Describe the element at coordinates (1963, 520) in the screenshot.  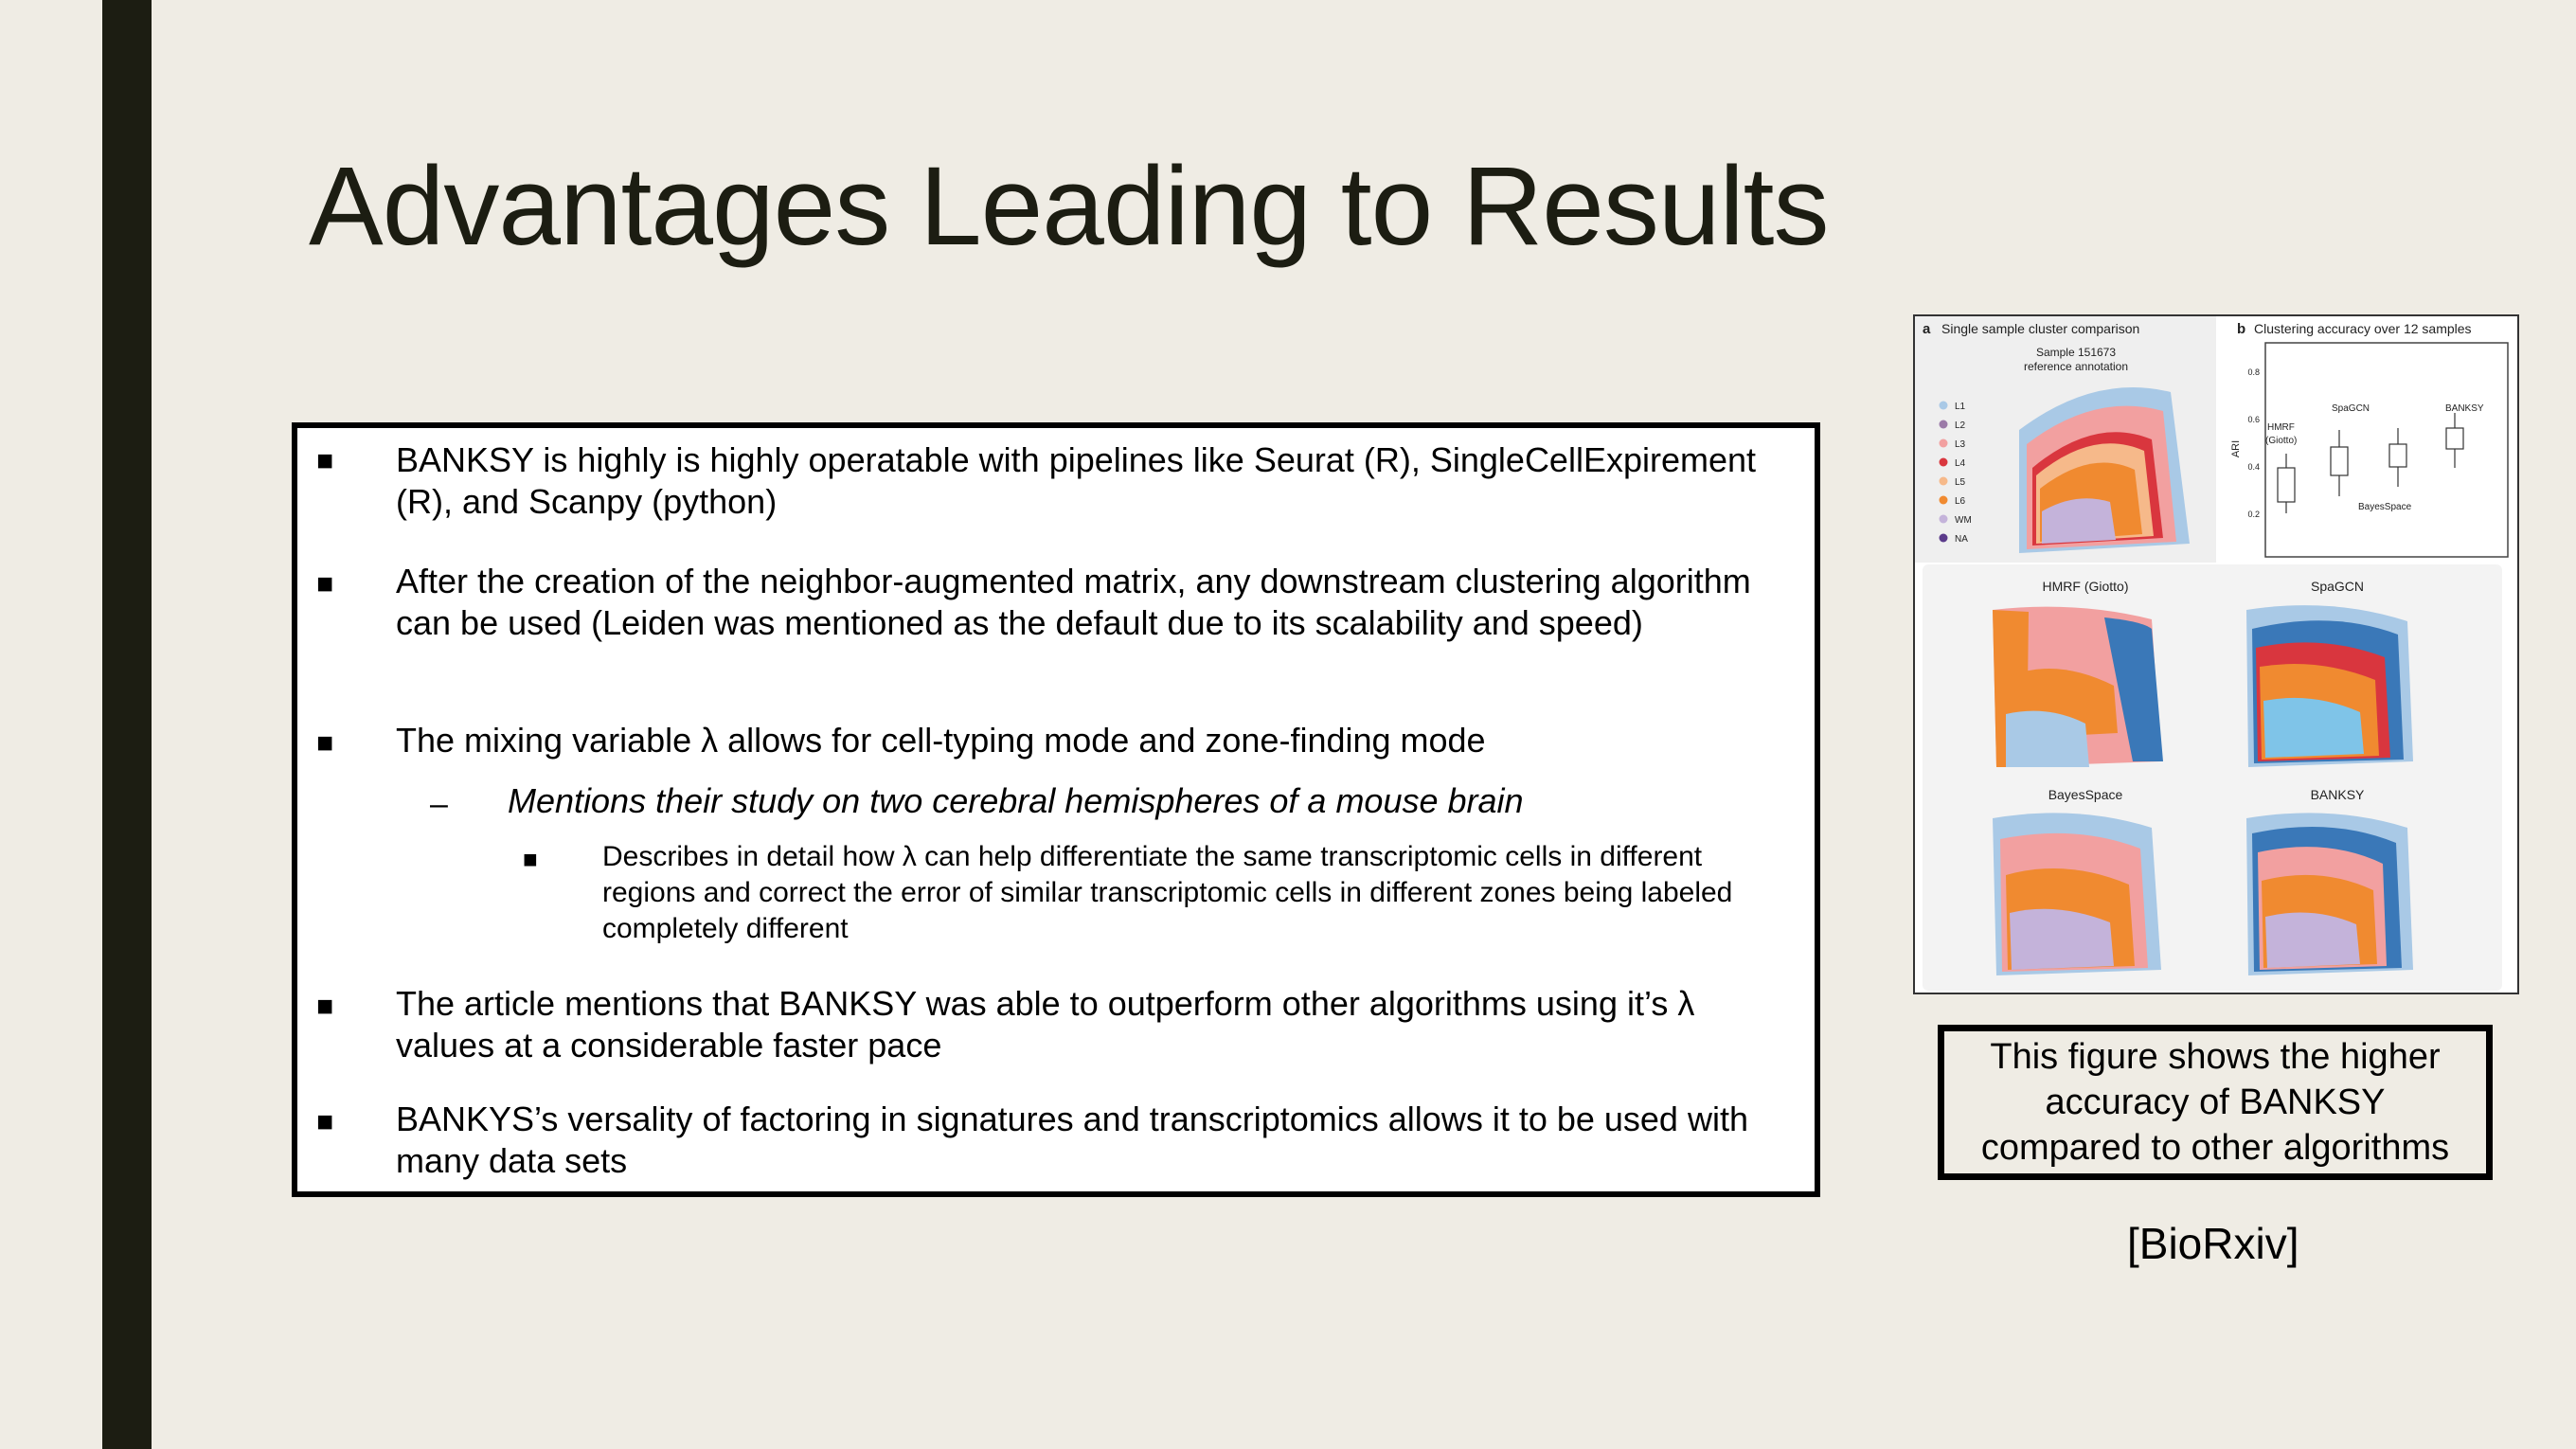
I see `legend-label: WM` at that location.